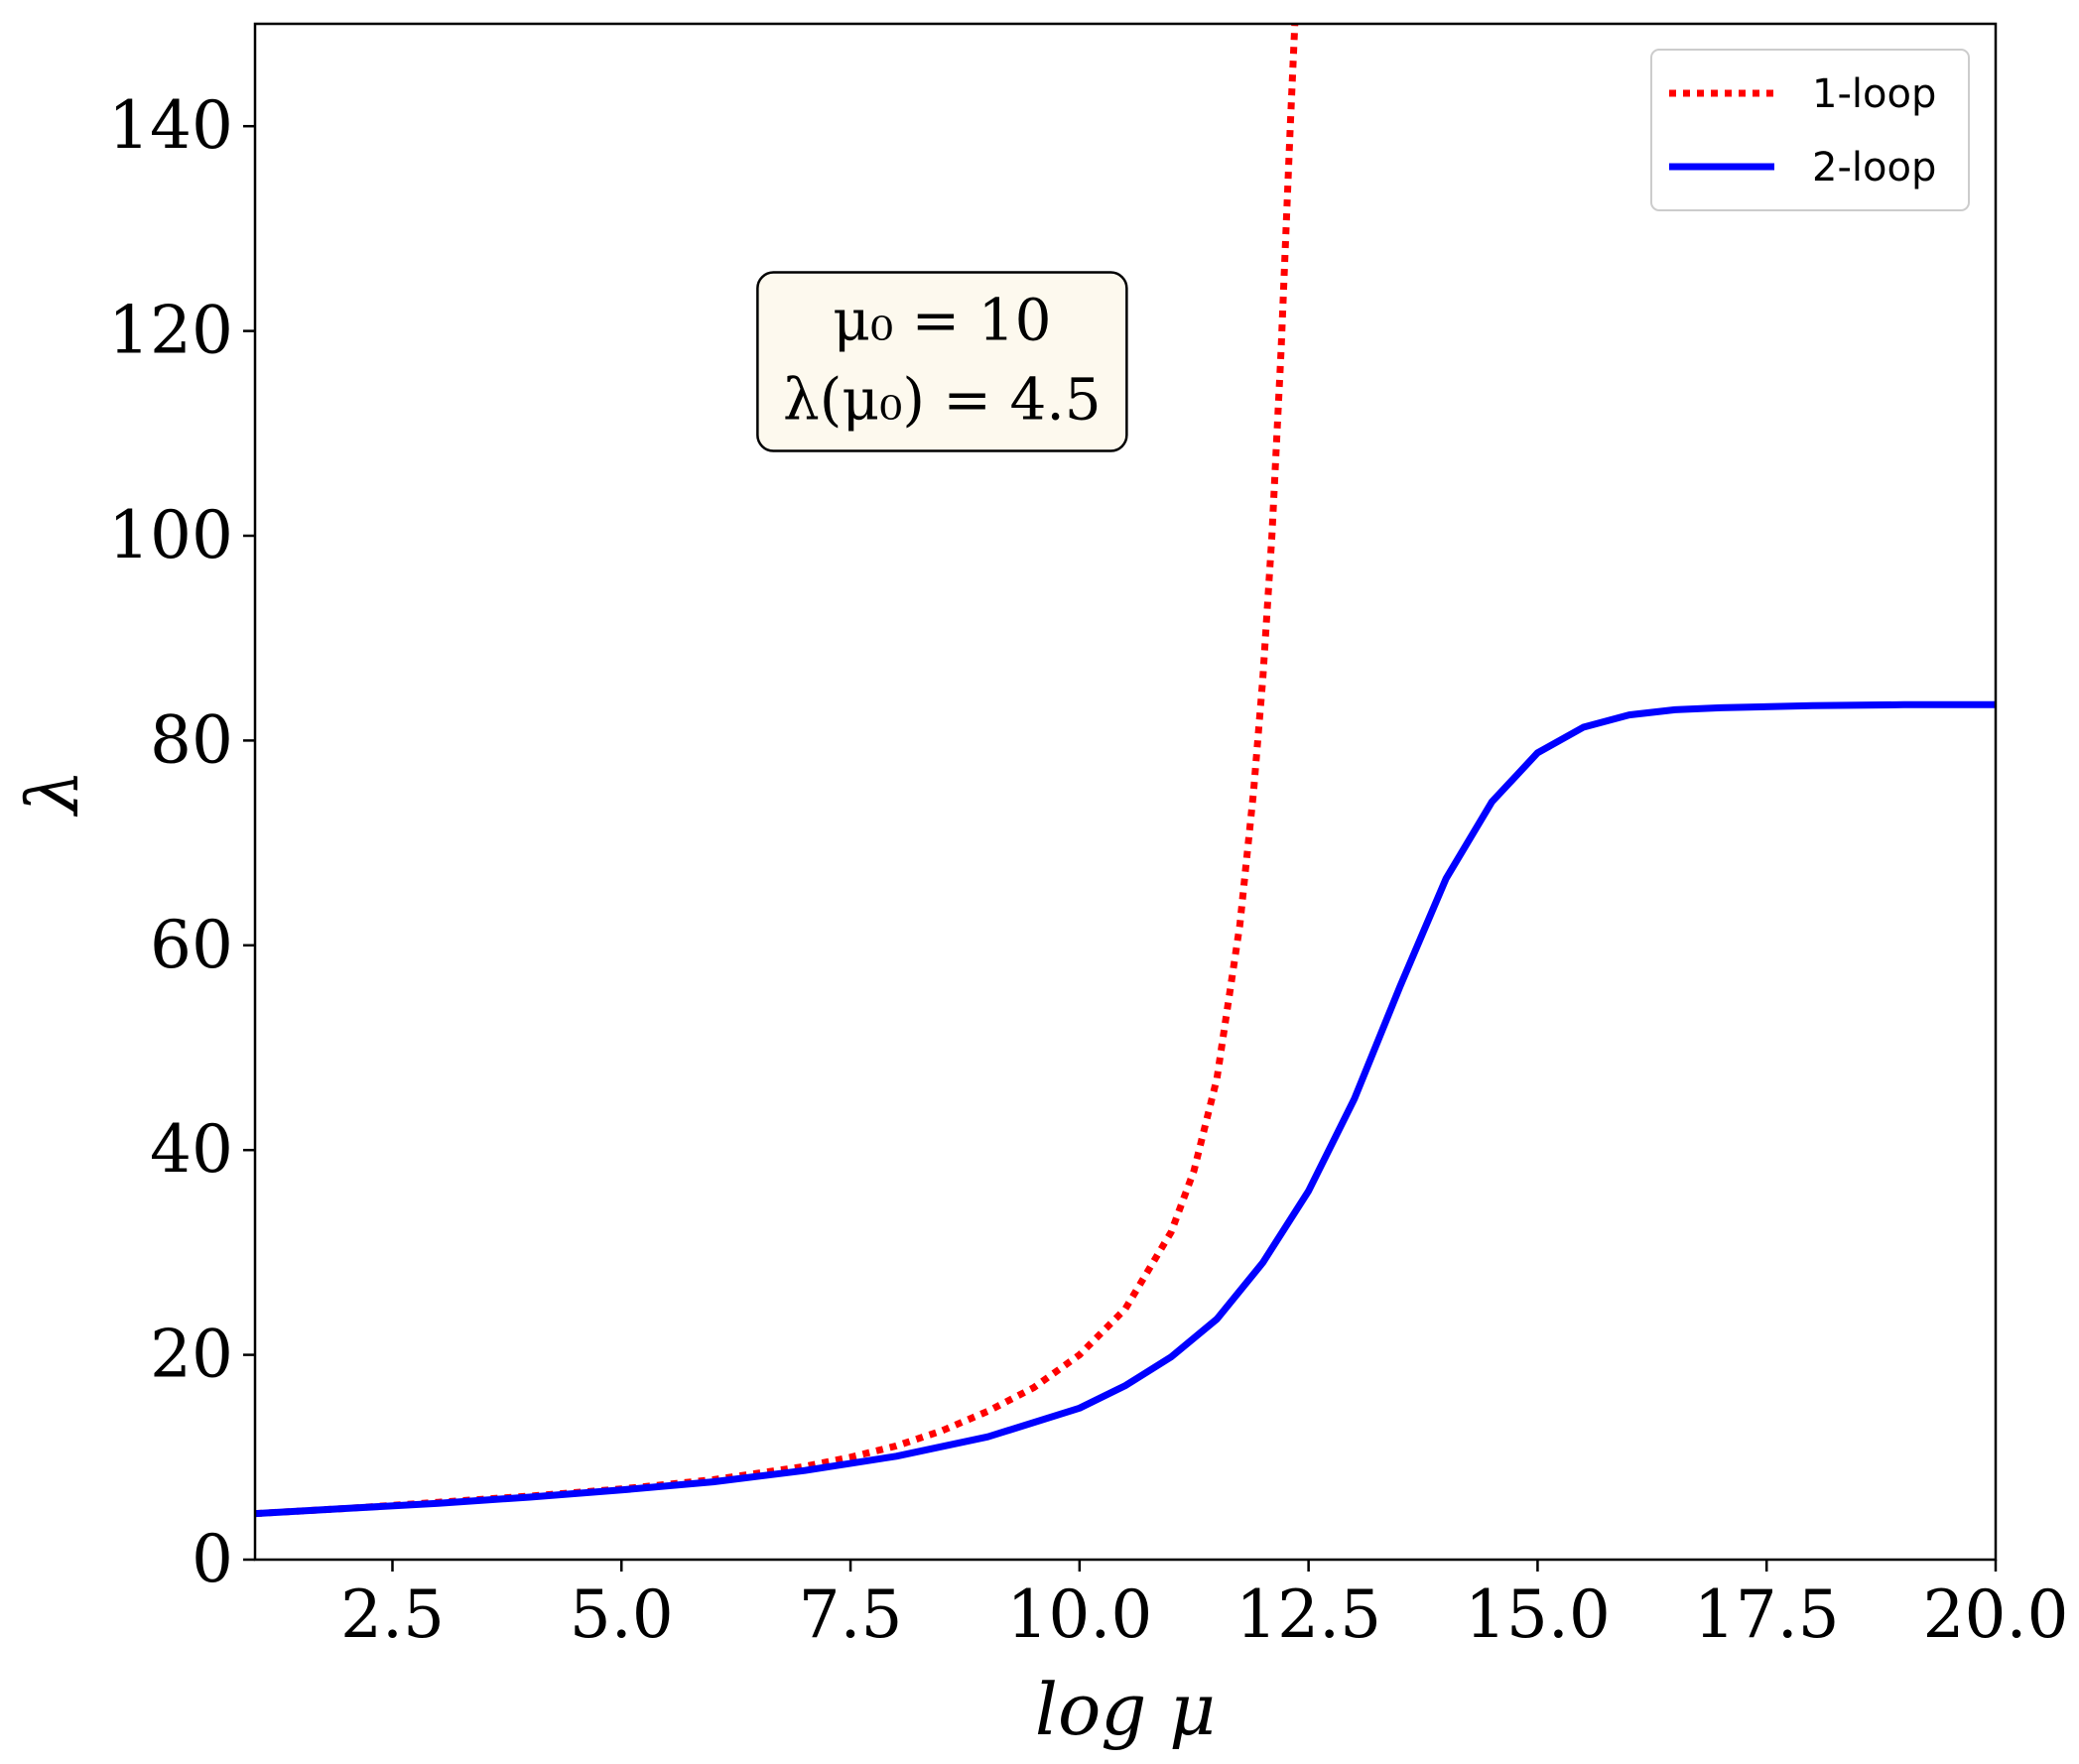 This screenshot has width=2079, height=1764. Describe the element at coordinates (191, 1355) in the screenshot. I see `y-tick-label: 20` at that location.